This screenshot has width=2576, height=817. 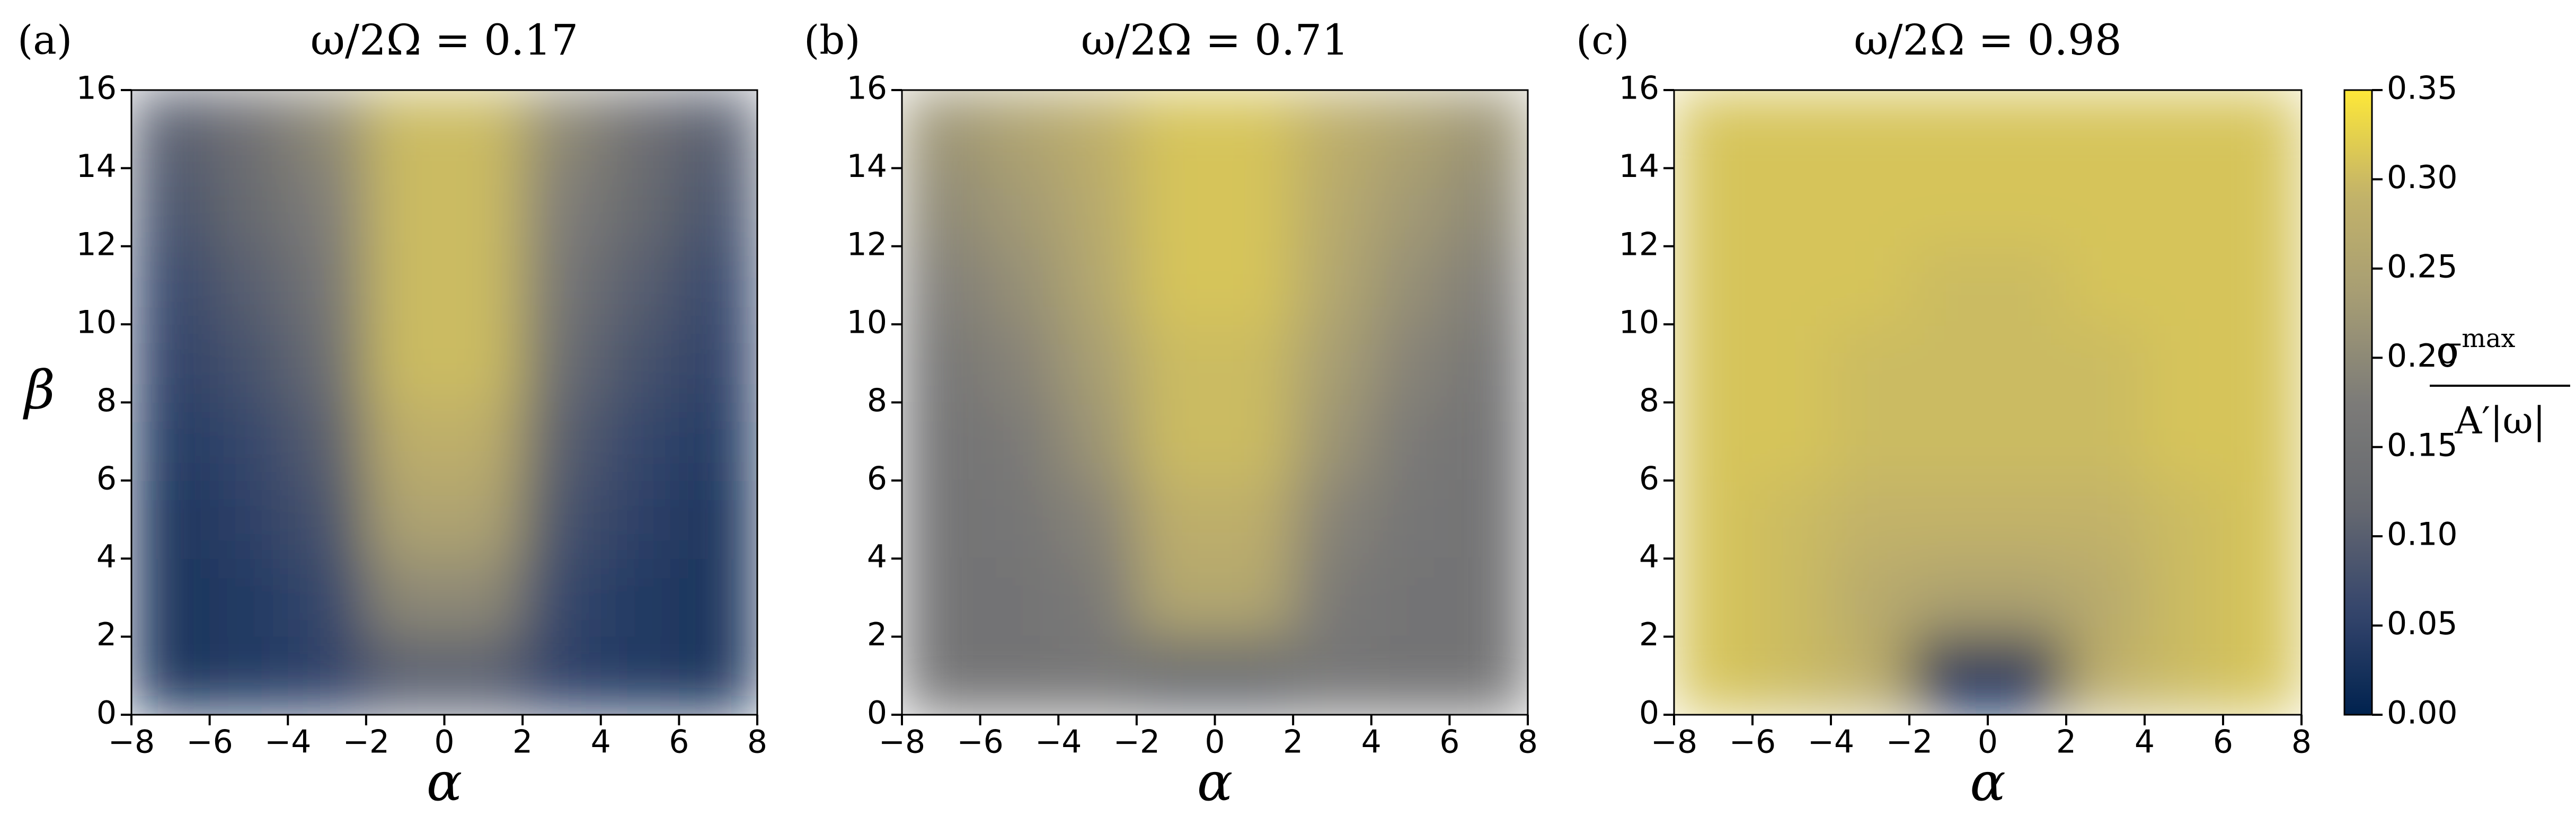 What do you see at coordinates (601, 742) in the screenshot?
I see `x-tick-label: 4` at bounding box center [601, 742].